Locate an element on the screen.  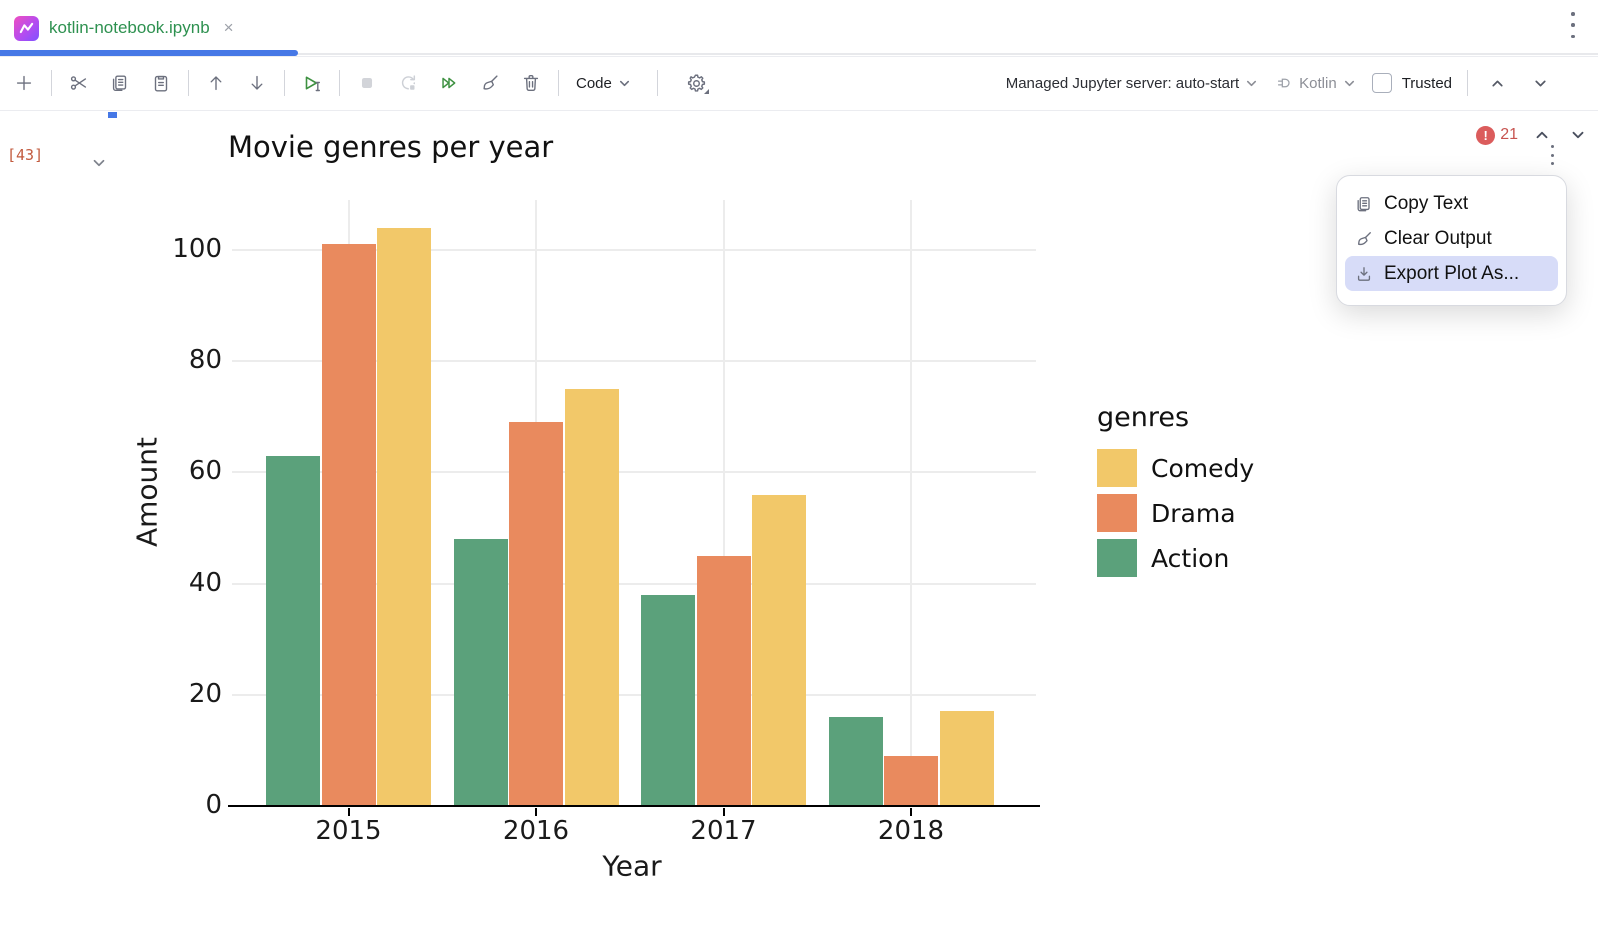
scissors-icon is located at coordinates (78, 83).